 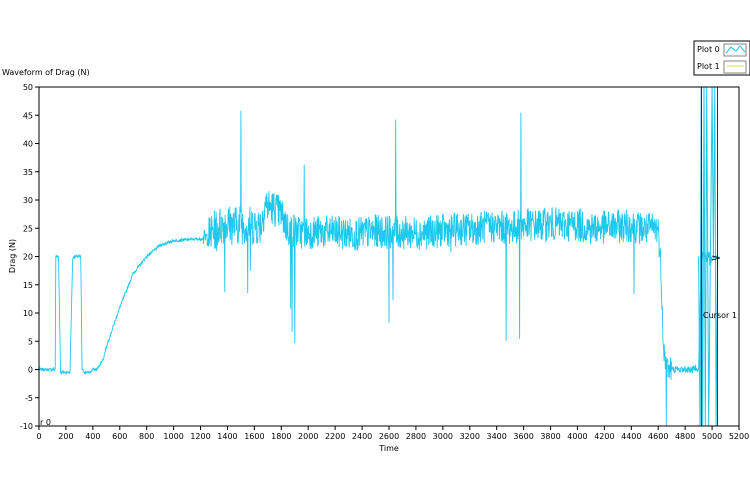 I want to click on y-tick-label: 25, so click(x=28, y=228).